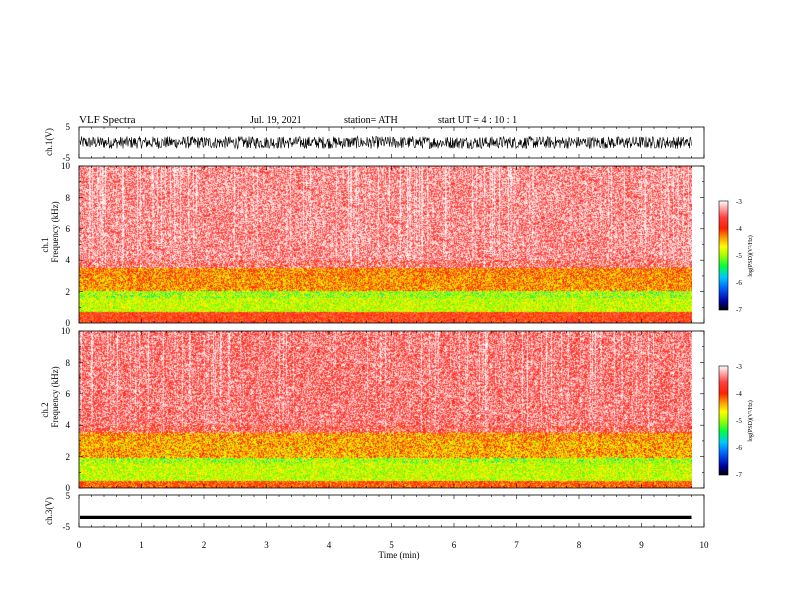 The width and height of the screenshot is (792, 612). What do you see at coordinates (107, 120) in the screenshot?
I see `figure-title: VLF Spectra` at bounding box center [107, 120].